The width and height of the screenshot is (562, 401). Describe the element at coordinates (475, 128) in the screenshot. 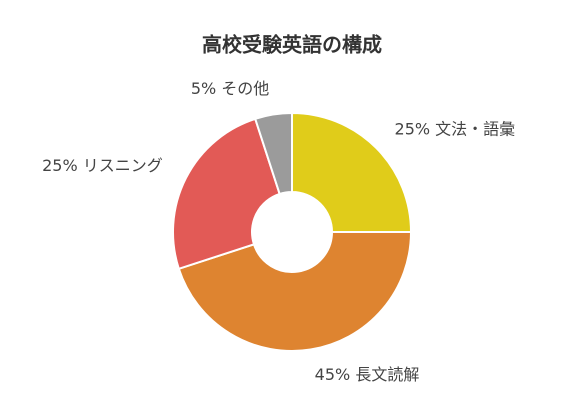

I see `slice-name: 文法・語彙` at that location.